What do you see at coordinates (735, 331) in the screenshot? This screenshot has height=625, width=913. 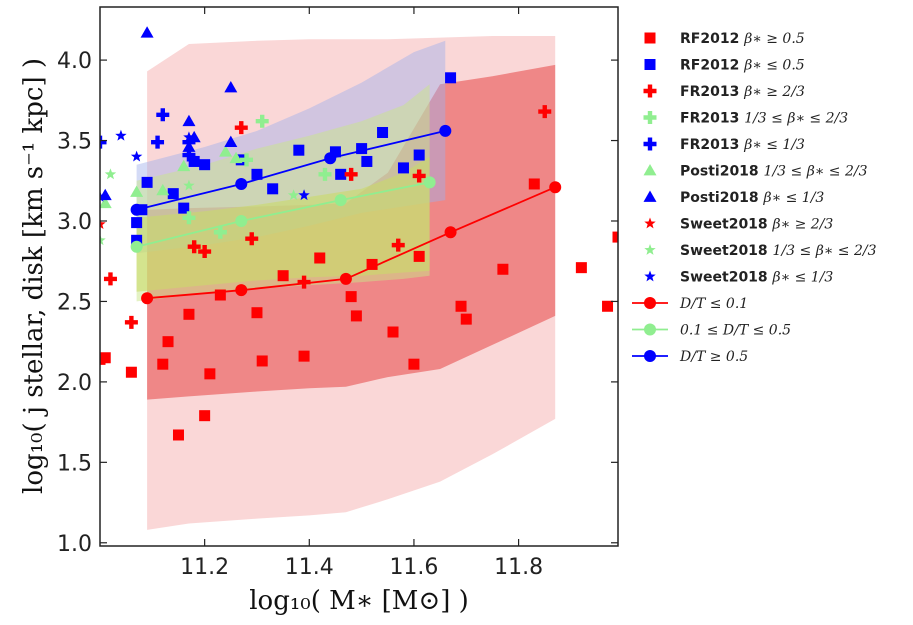 I see `legend-label: 0.1 ≤ D/T ≤ 0.5` at bounding box center [735, 331].